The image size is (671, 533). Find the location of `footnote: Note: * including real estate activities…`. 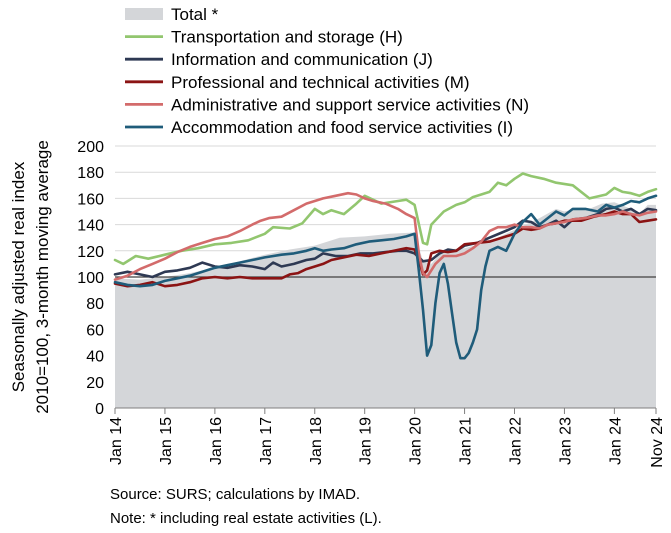

footnote: Note: * including real estate activities… is located at coordinates (246, 518).